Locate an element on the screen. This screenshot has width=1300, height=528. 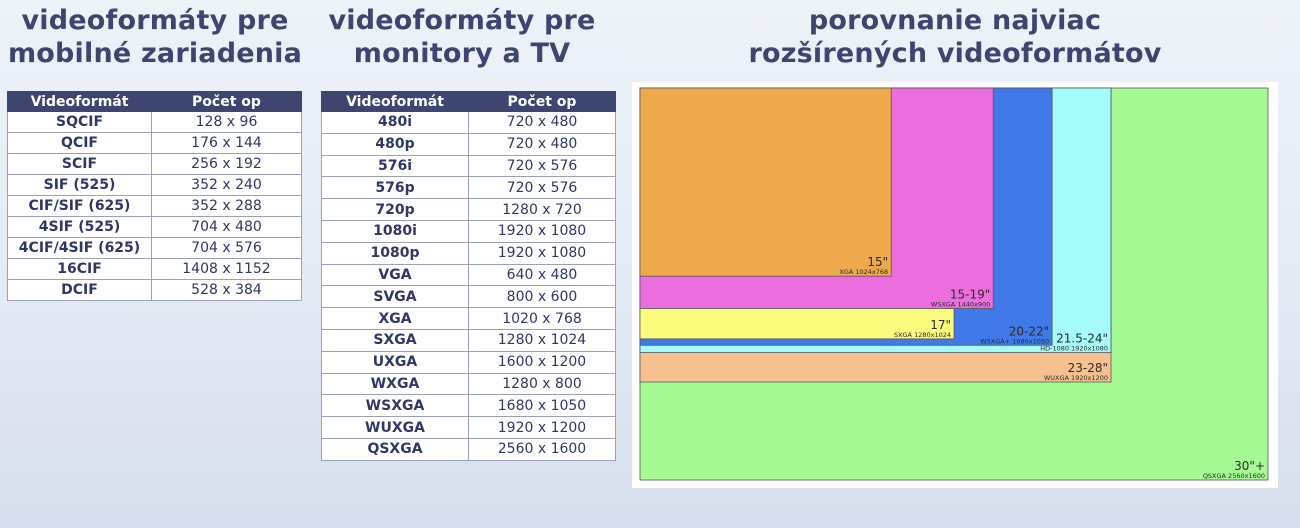
format-name-cell: WSXGA is located at coordinates (395, 406).